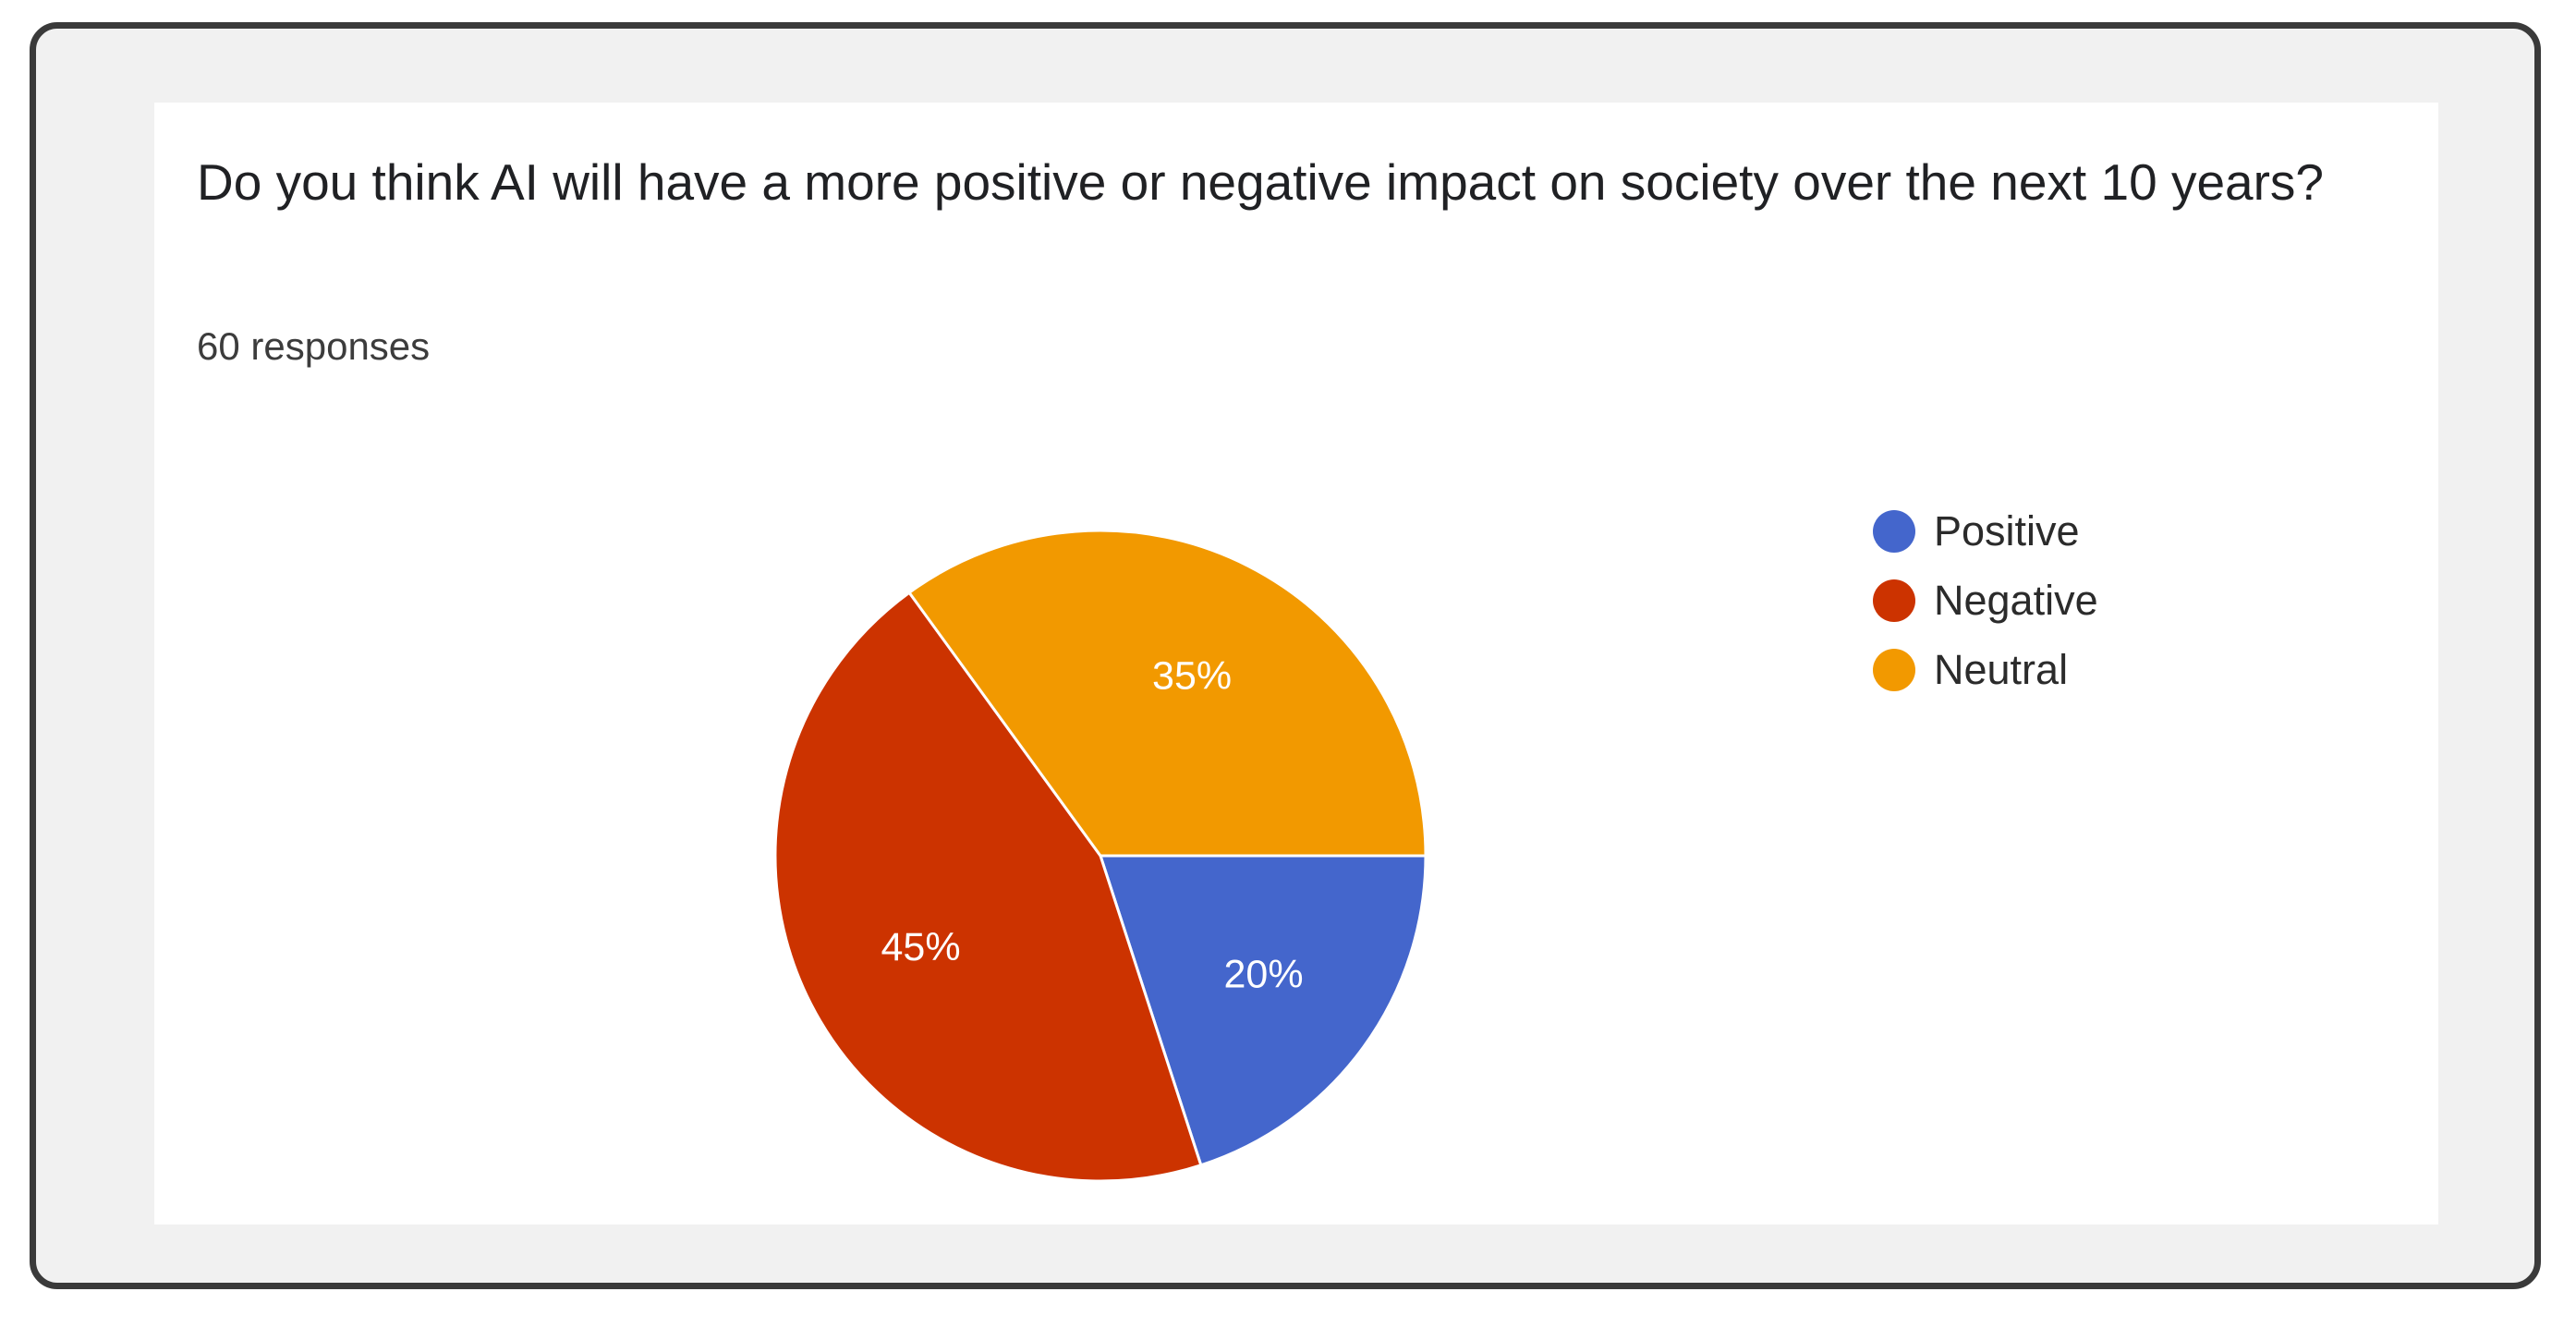  Describe the element at coordinates (988, 887) in the screenshot. I see `pie-slice-negative` at that location.